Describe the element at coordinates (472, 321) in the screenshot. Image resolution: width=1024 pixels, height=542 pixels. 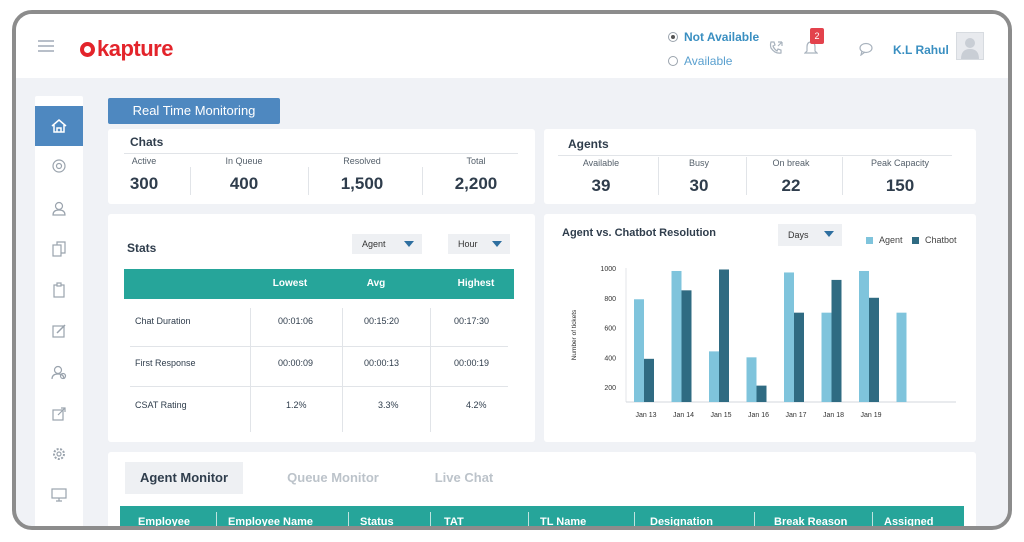
I see `cell-value: 00:17:30` at that location.